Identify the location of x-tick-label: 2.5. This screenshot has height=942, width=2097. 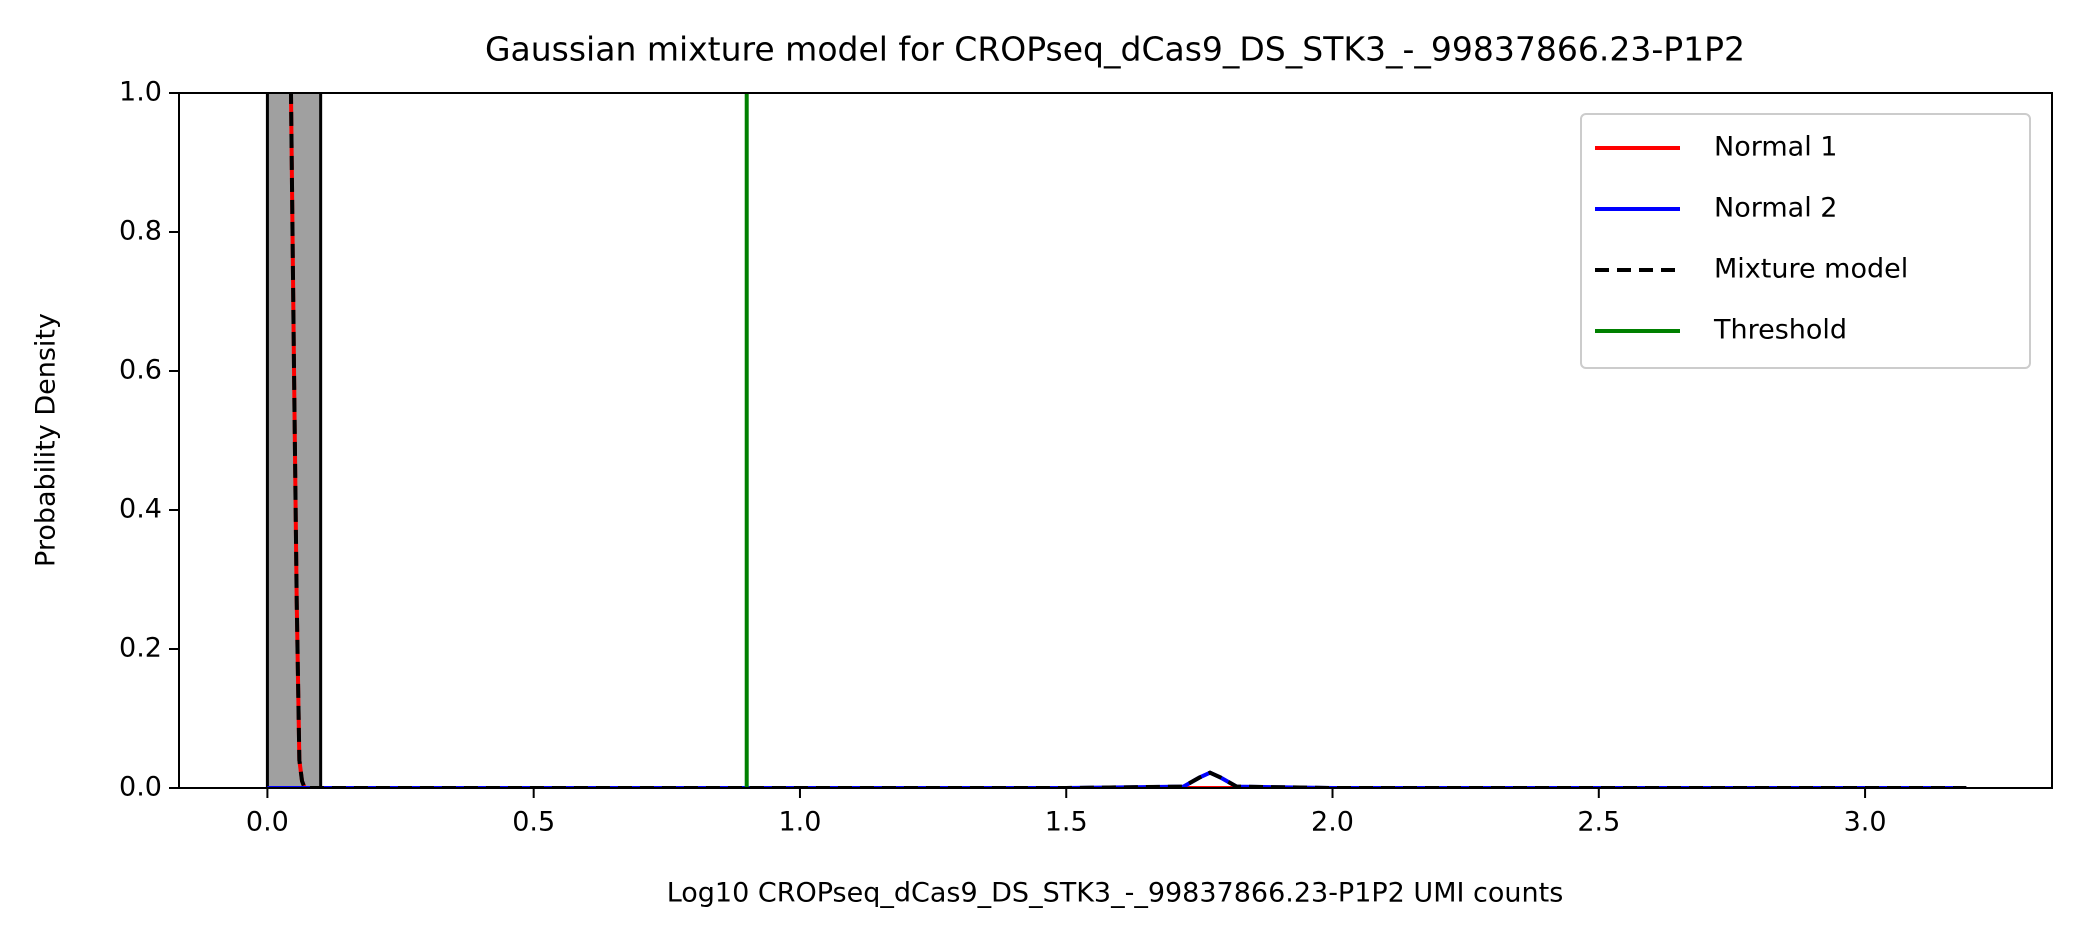
(1598, 822).